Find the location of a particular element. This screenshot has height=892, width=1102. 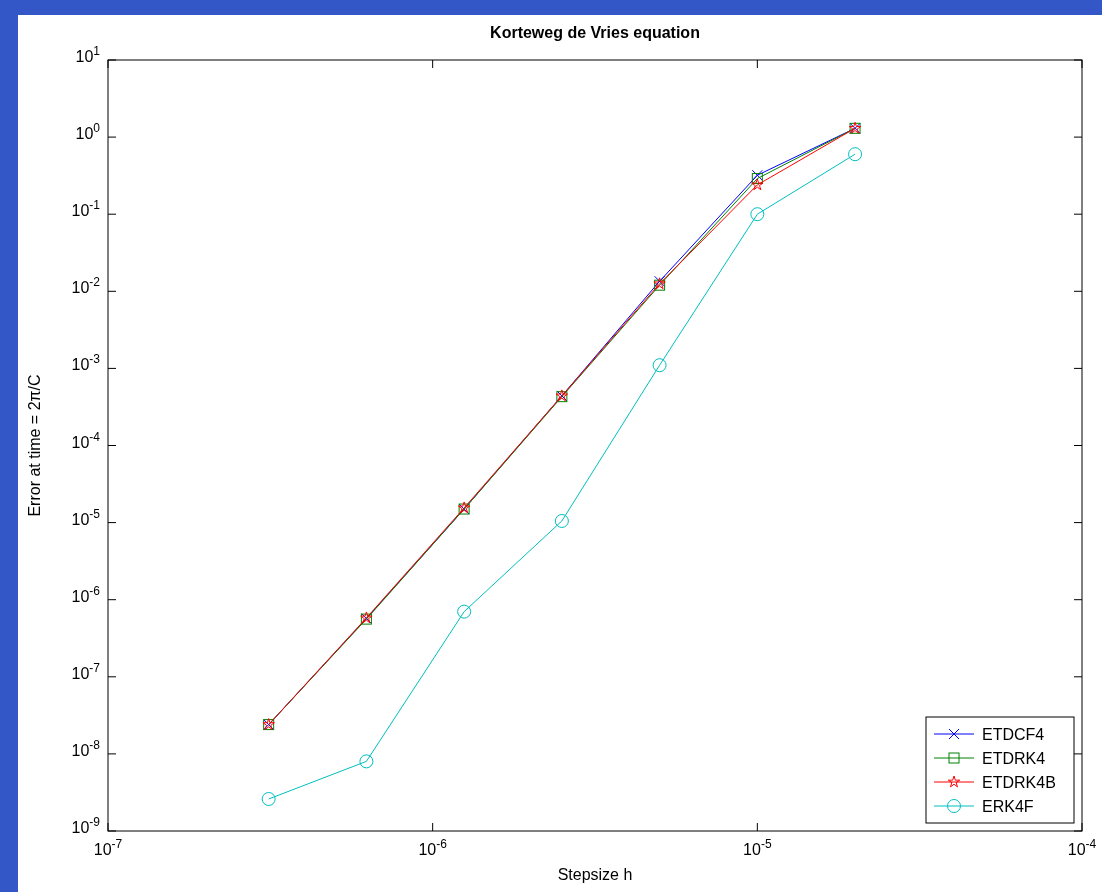

x-tick-label: 10$^{-4}$ is located at coordinates (1082, 847).